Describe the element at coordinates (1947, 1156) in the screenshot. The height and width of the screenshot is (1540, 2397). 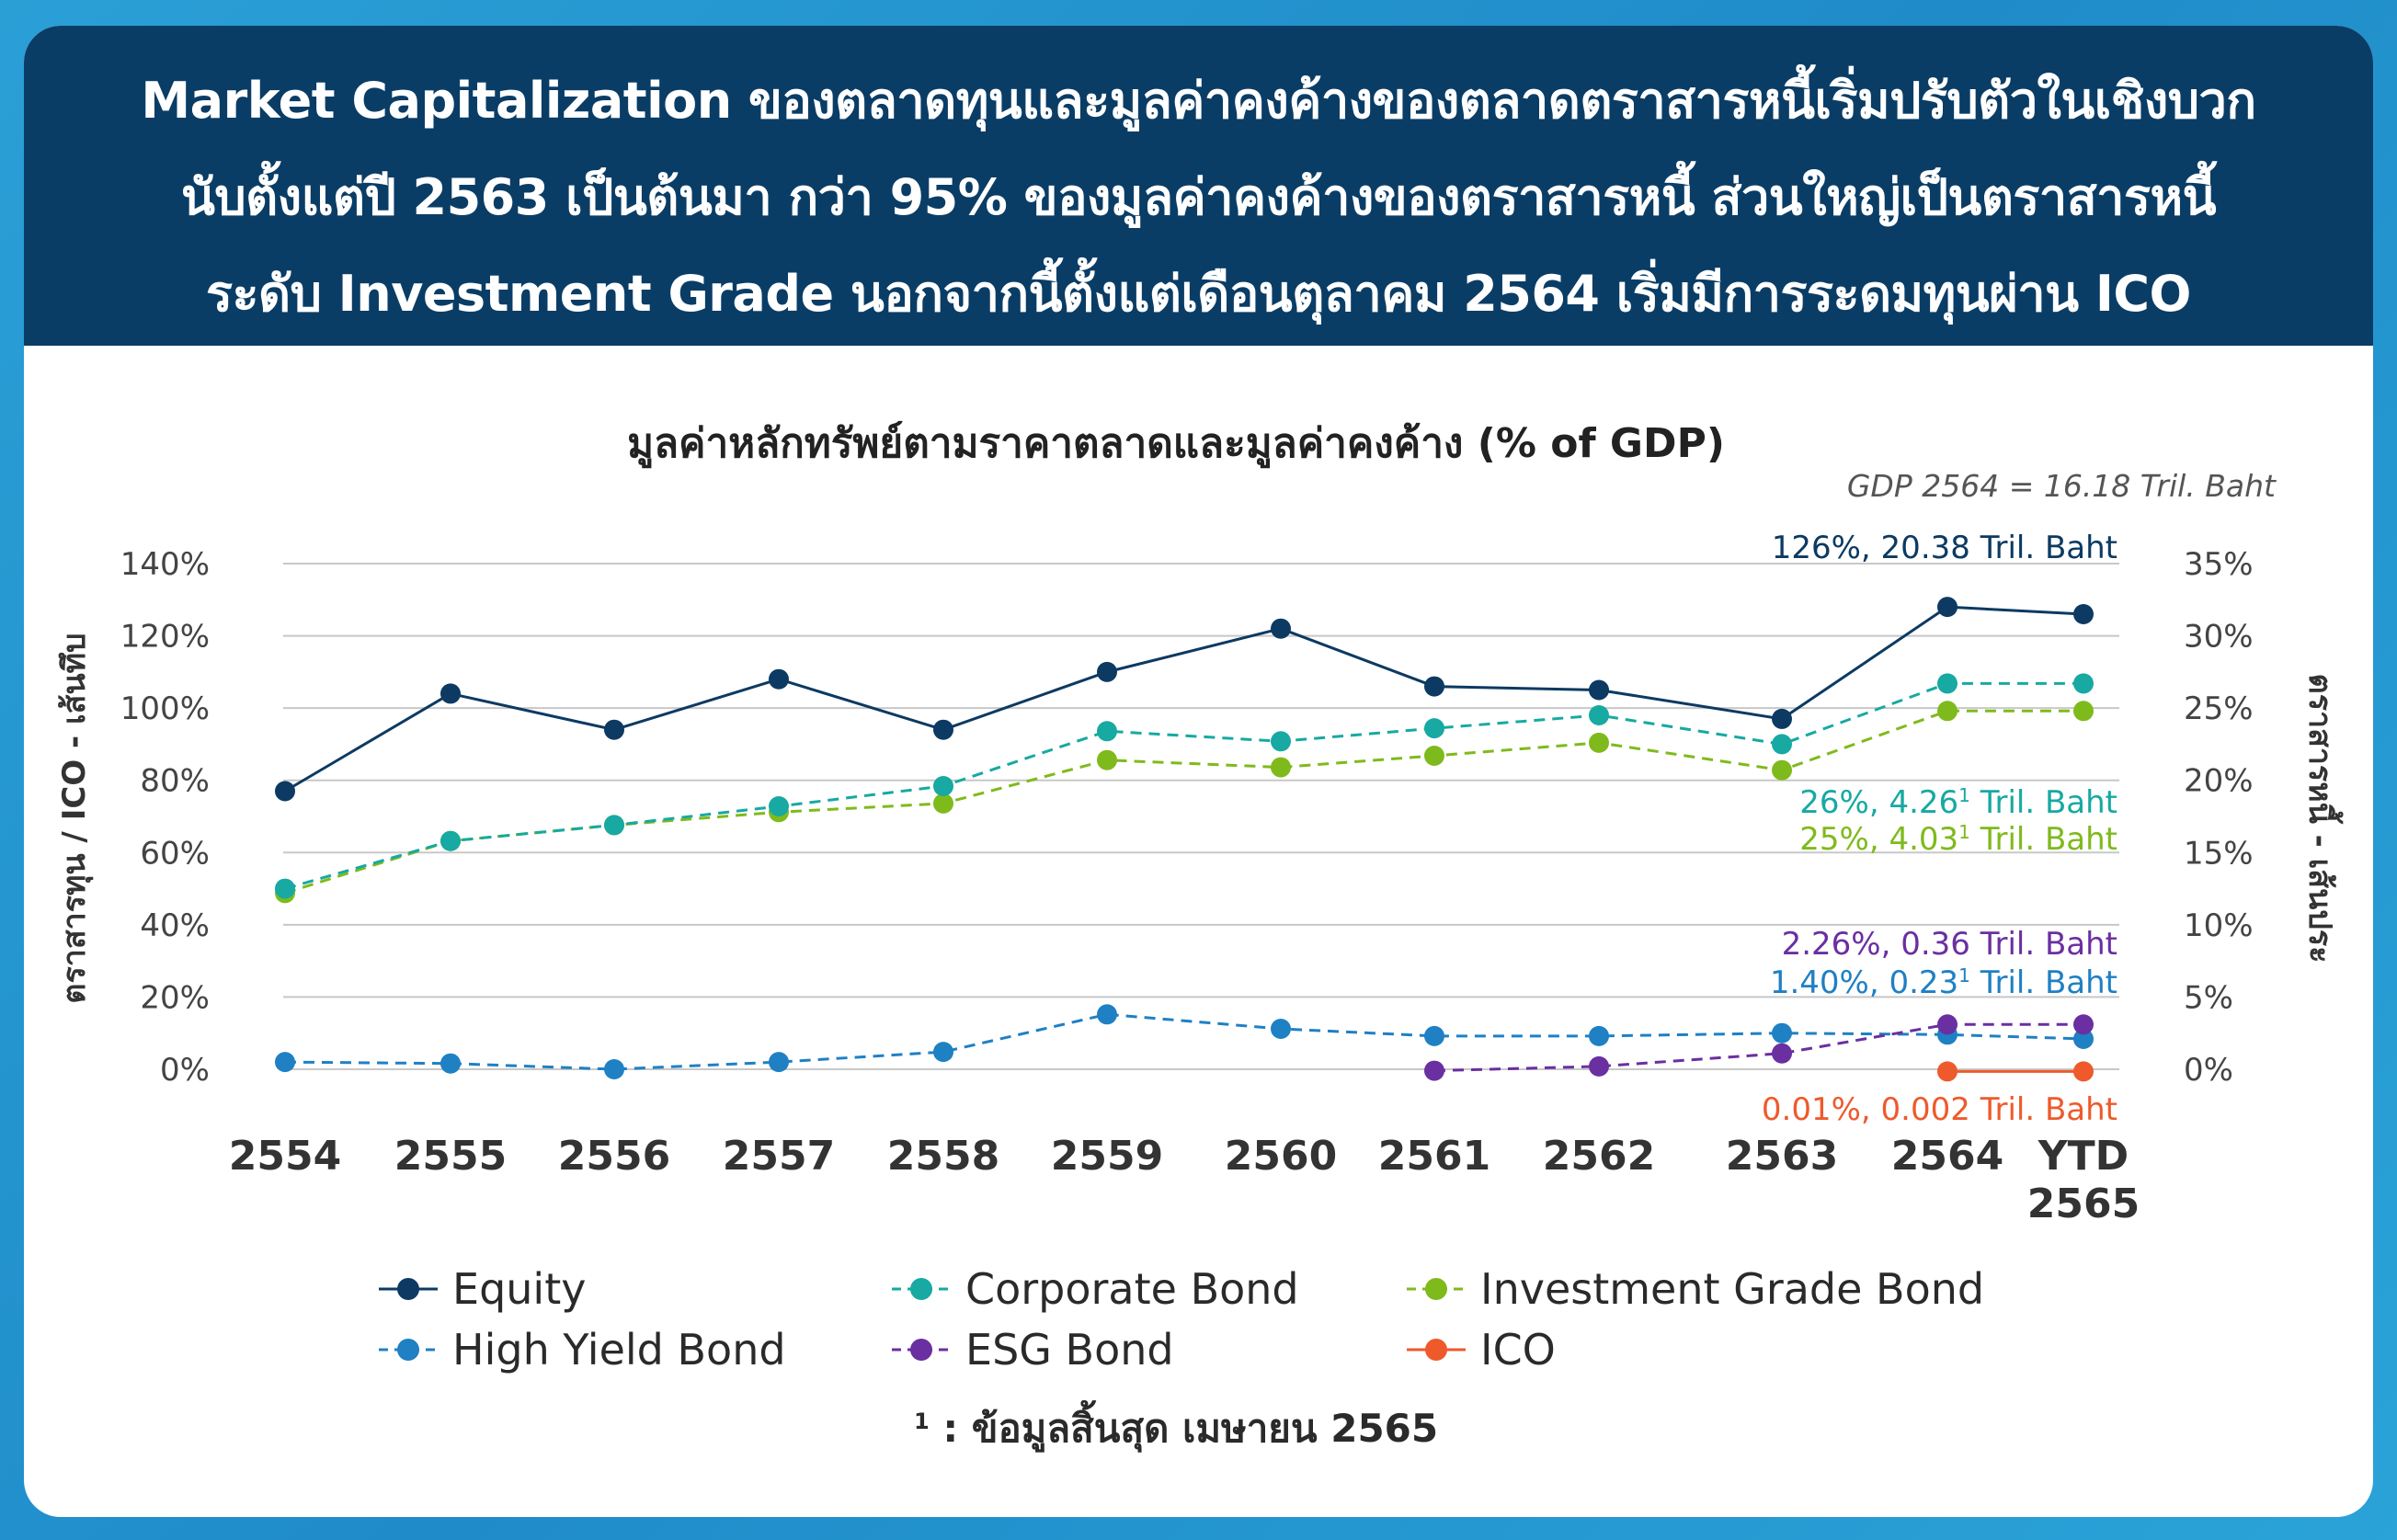
I see `x-tick-label: 2564` at that location.